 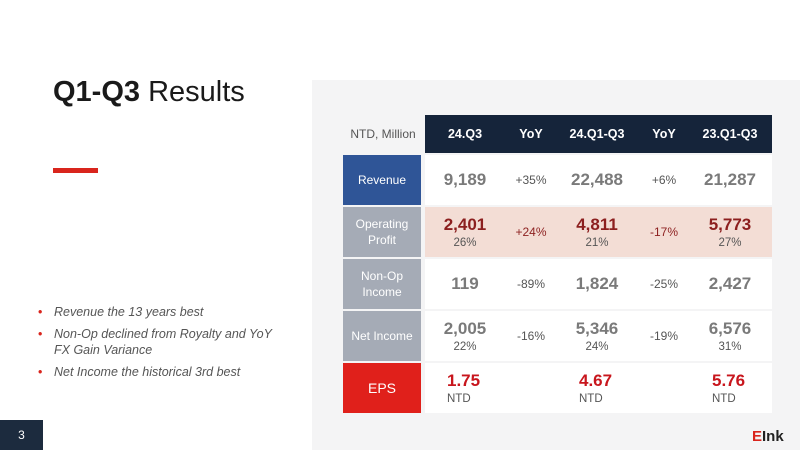 I want to click on table-cell: -19%, so click(x=664, y=336).